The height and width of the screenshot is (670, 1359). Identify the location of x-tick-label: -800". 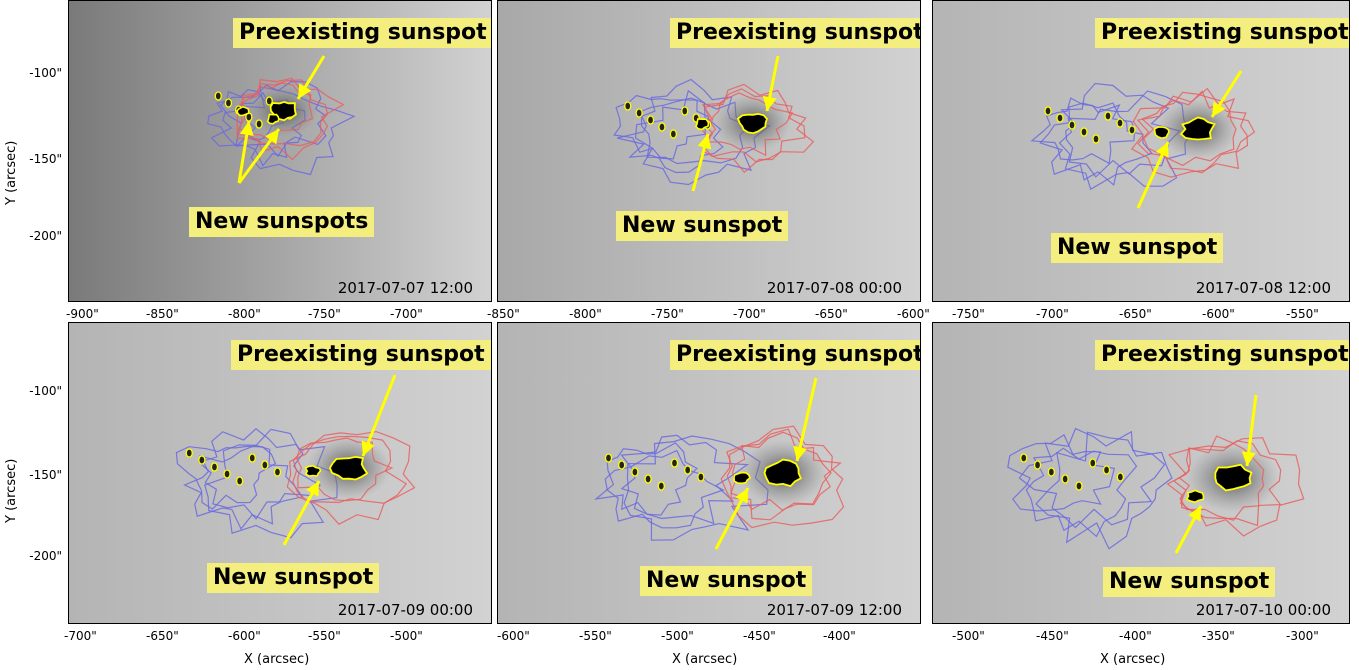
(244, 314).